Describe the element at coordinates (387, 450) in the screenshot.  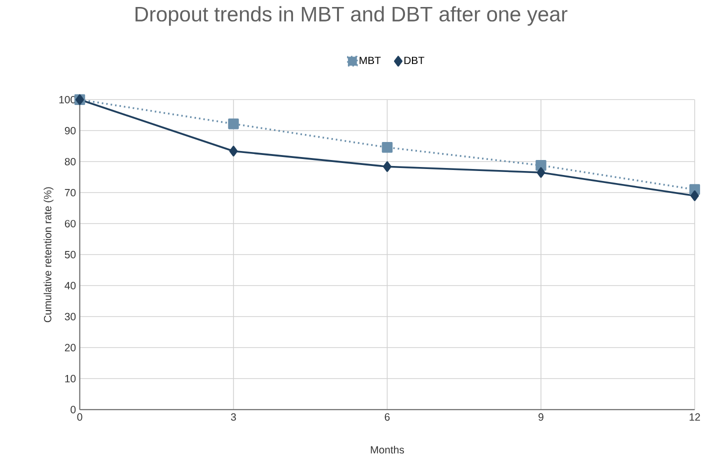
I see `x-axis-title: Months` at that location.